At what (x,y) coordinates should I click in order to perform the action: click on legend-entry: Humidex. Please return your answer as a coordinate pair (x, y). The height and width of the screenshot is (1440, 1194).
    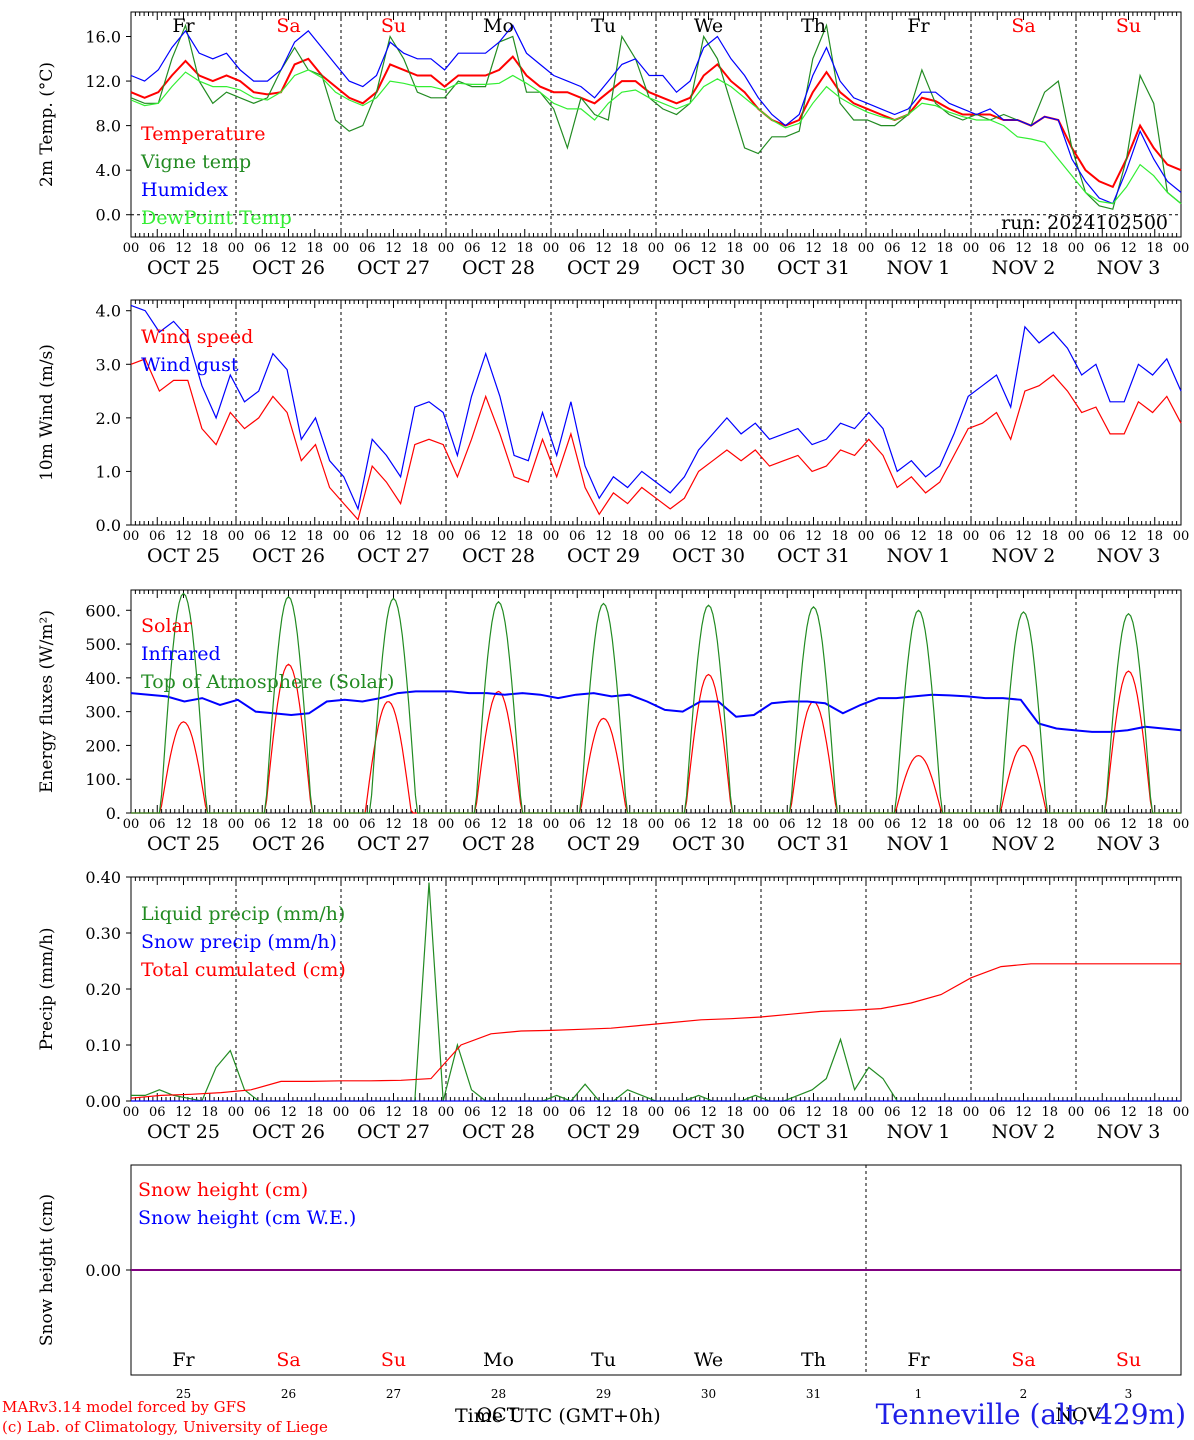
    Looking at the image, I should click on (184, 190).